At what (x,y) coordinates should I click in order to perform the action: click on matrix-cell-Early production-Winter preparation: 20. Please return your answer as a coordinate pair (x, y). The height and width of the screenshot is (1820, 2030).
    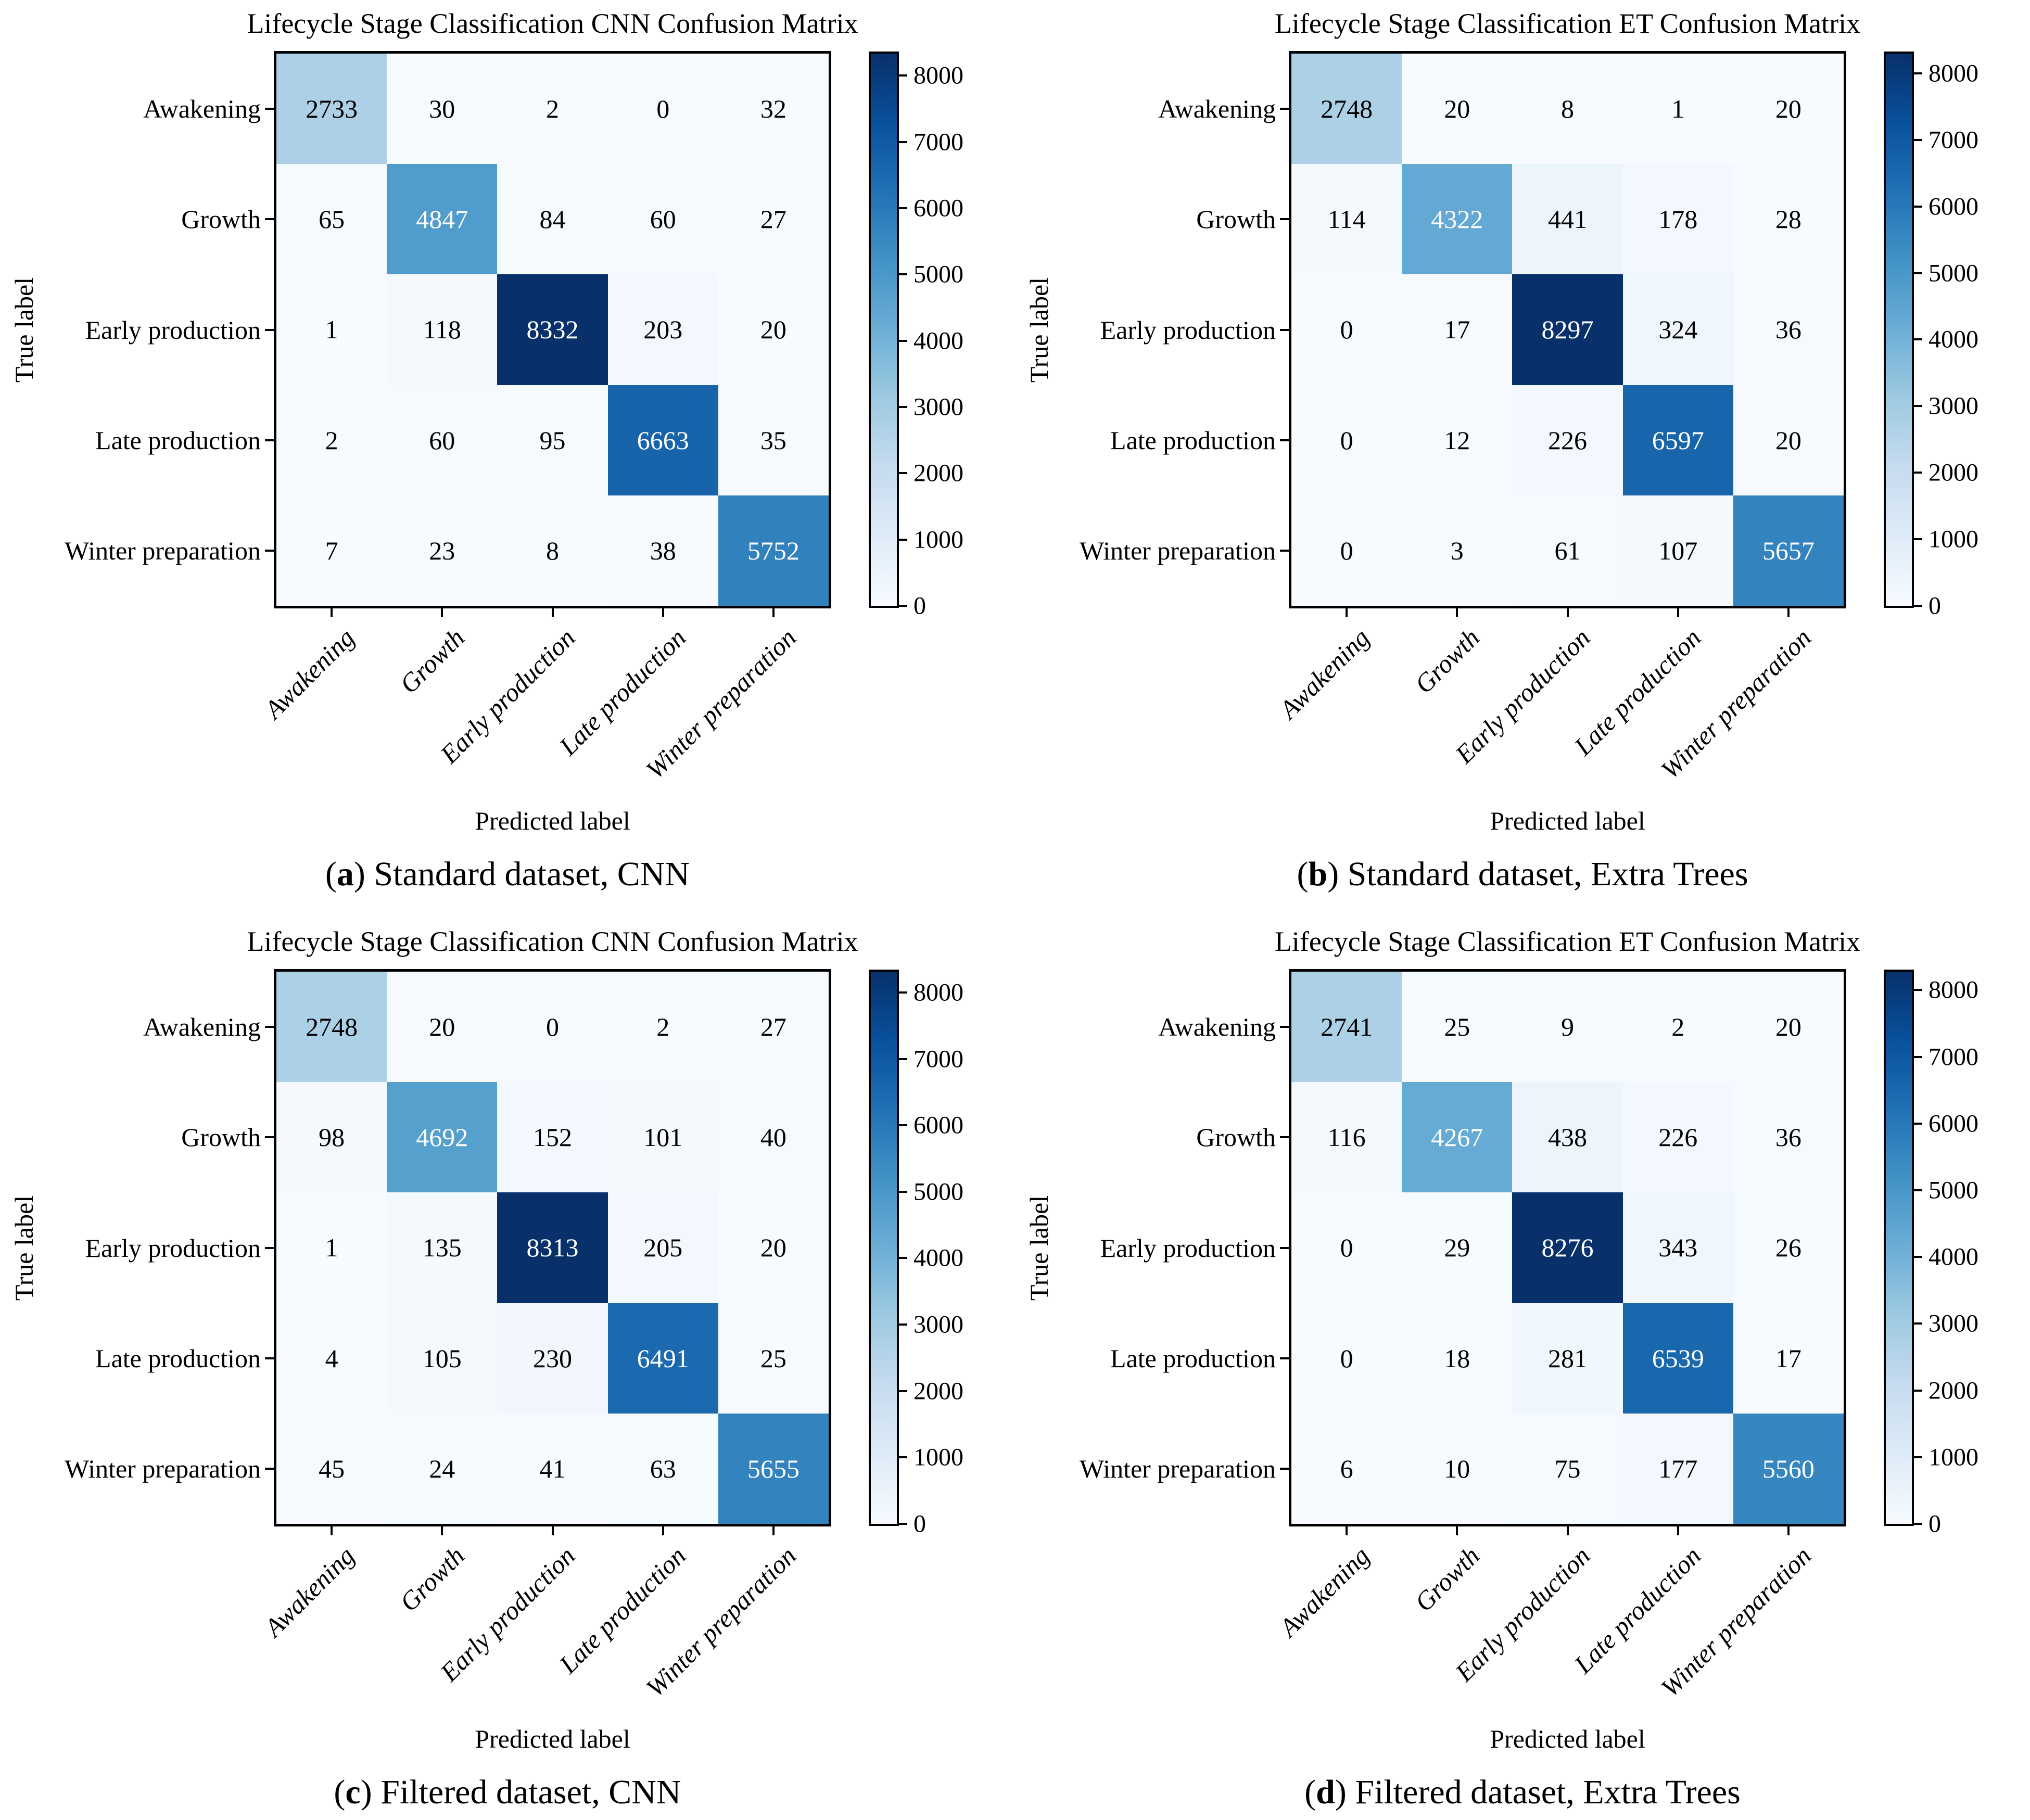
    Looking at the image, I should click on (774, 1248).